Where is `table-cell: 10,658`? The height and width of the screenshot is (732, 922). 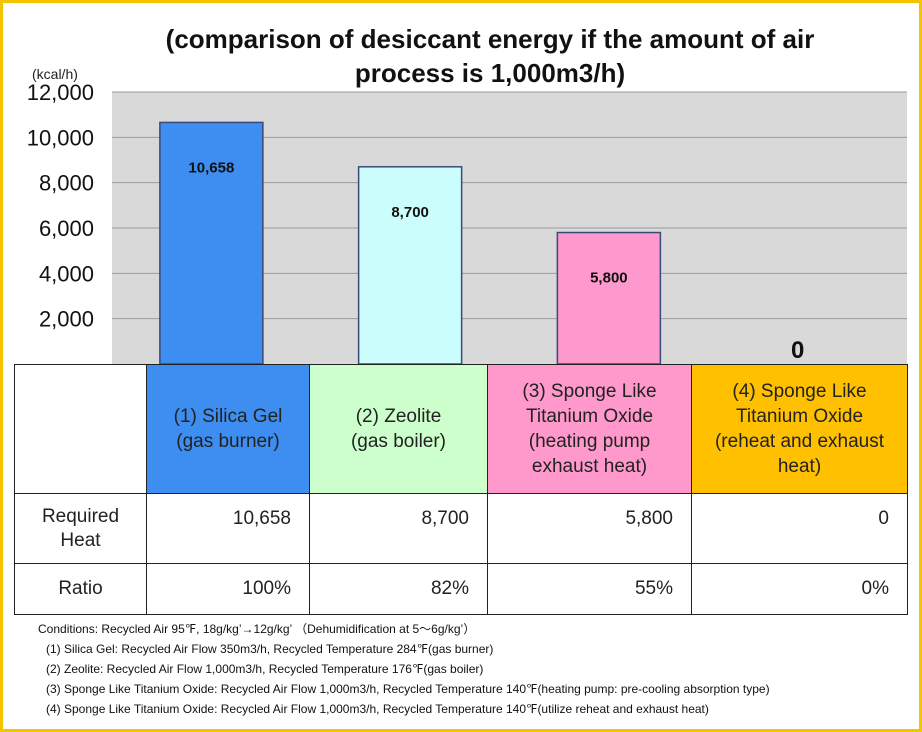 table-cell: 10,658 is located at coordinates (228, 528).